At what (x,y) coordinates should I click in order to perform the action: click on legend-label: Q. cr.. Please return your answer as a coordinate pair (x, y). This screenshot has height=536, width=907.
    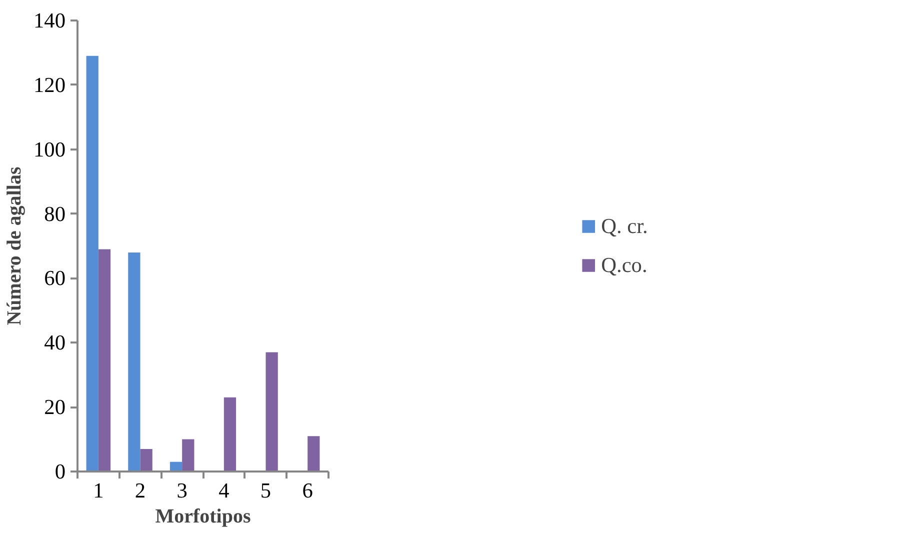
    Looking at the image, I should click on (624, 226).